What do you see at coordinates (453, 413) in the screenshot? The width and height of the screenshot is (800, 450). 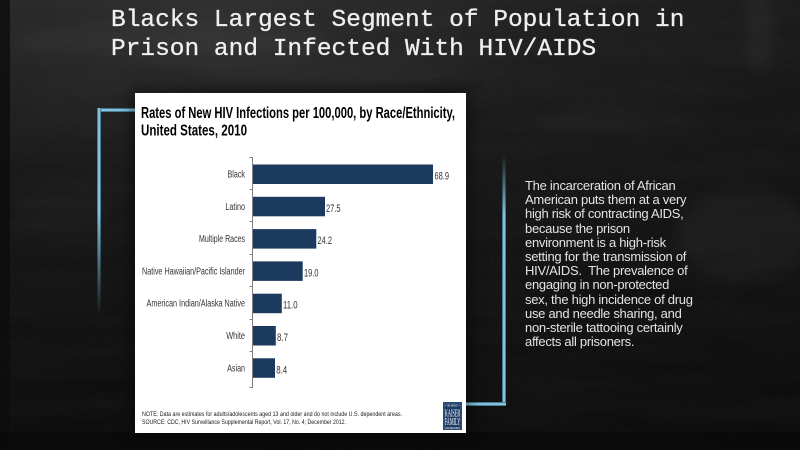 I see `svg-text: KAISER` at bounding box center [453, 413].